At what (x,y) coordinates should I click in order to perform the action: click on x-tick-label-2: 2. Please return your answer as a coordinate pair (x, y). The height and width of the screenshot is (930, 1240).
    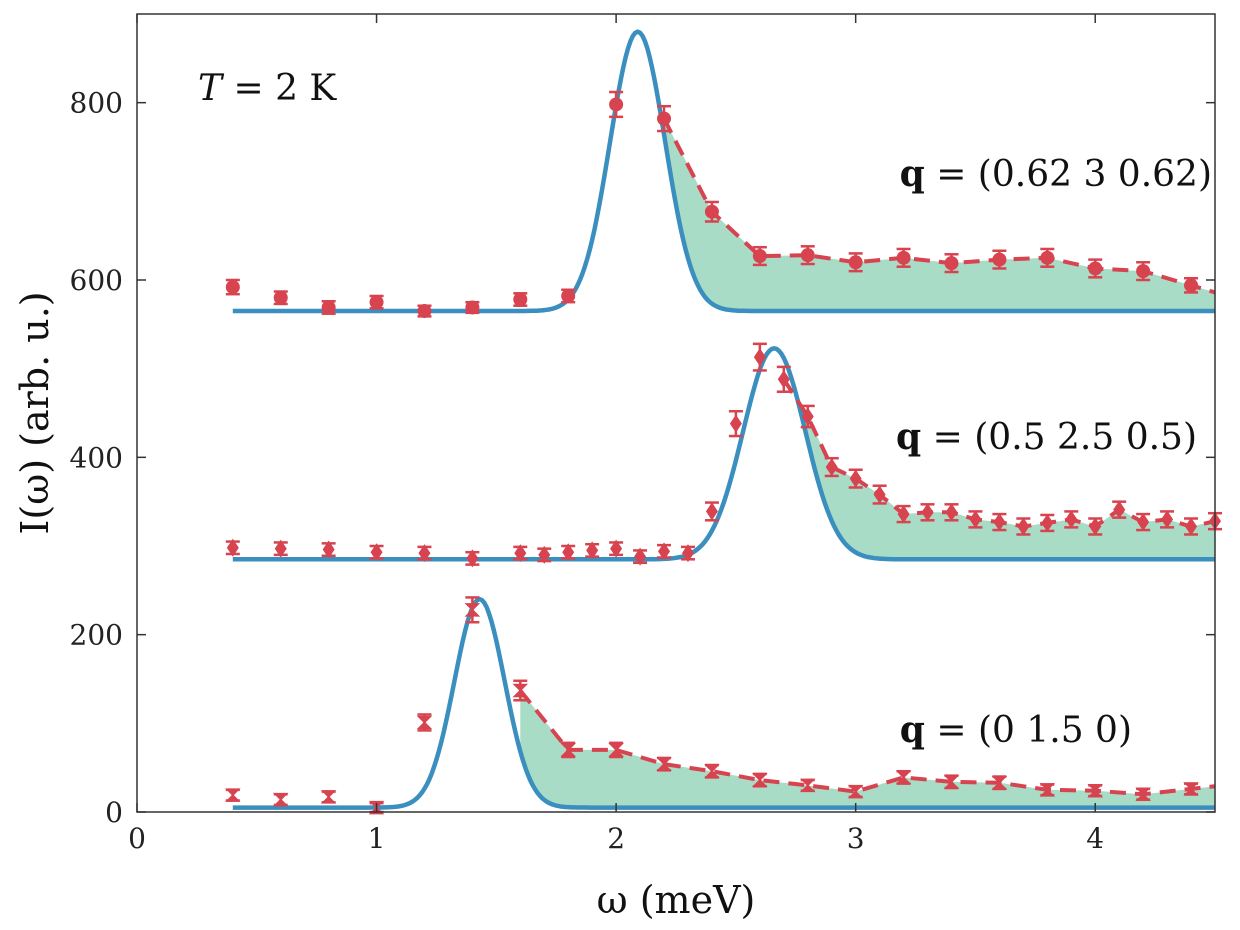
    Looking at the image, I should click on (616, 838).